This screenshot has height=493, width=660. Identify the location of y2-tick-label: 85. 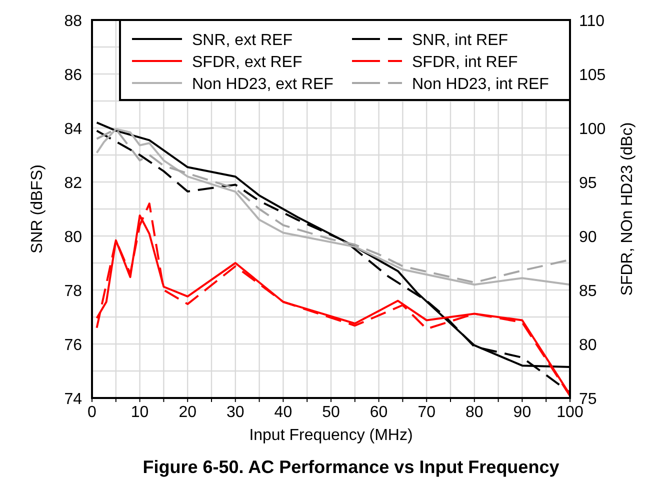
(588, 291).